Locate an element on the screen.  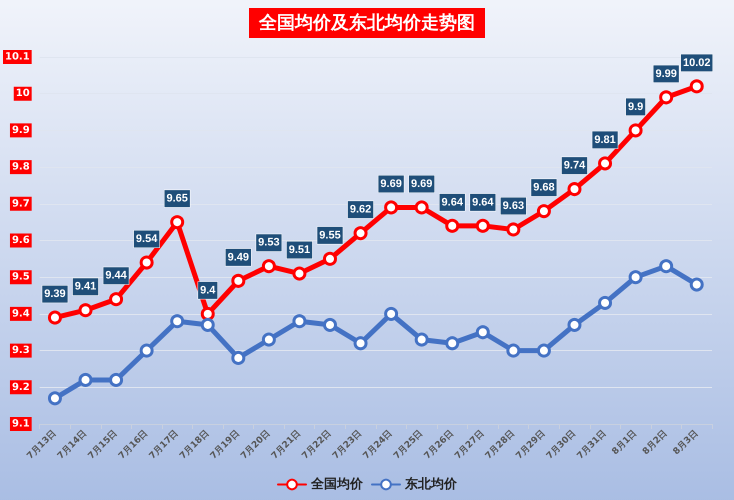
data-label: 9.53 is located at coordinates (269, 242).